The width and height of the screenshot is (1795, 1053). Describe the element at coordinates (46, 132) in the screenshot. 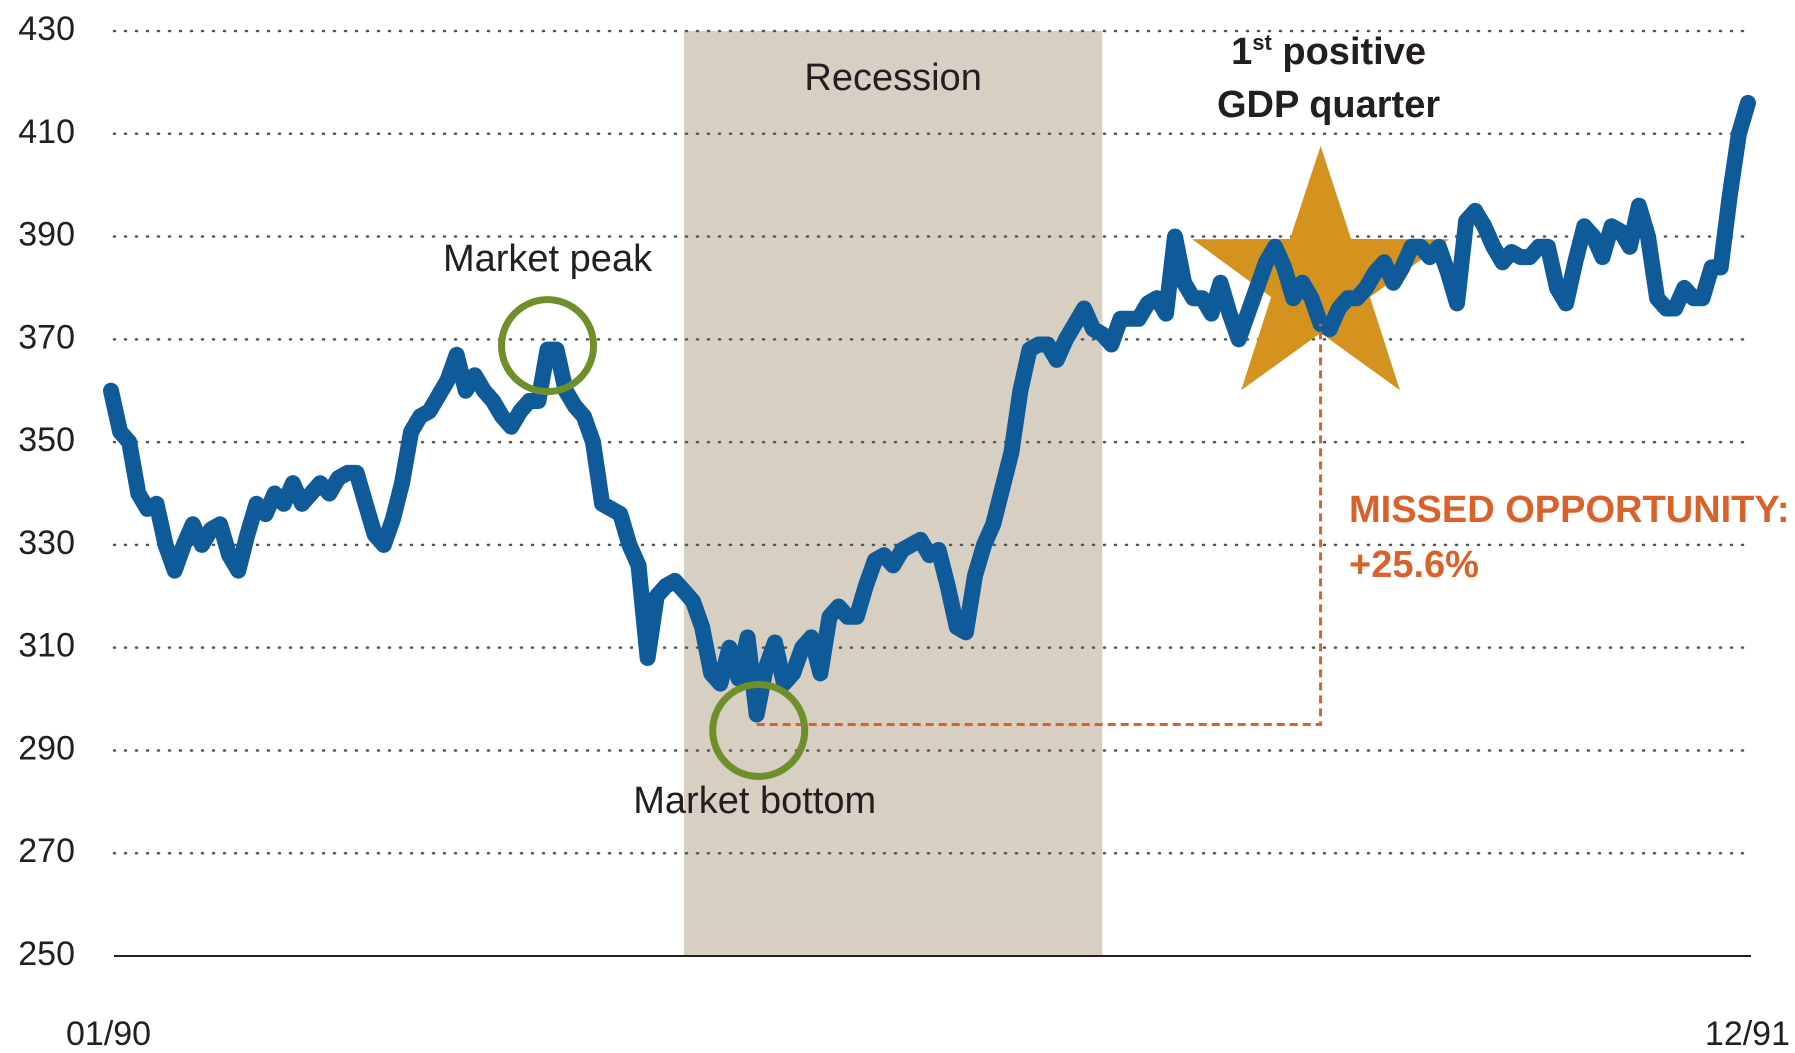

I see `y-tick-label: 410` at that location.